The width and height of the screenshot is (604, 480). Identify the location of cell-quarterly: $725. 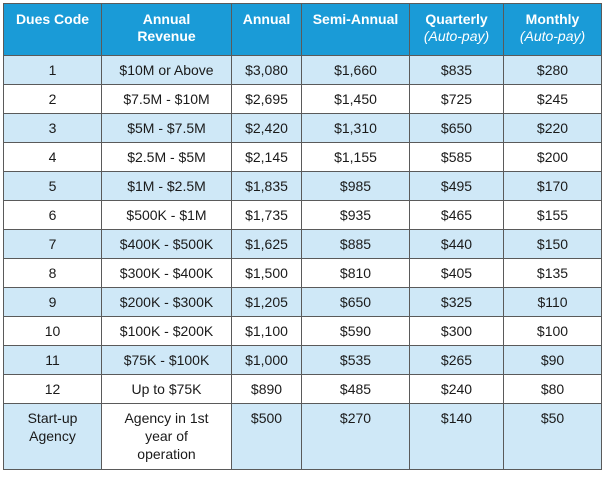
(456, 99).